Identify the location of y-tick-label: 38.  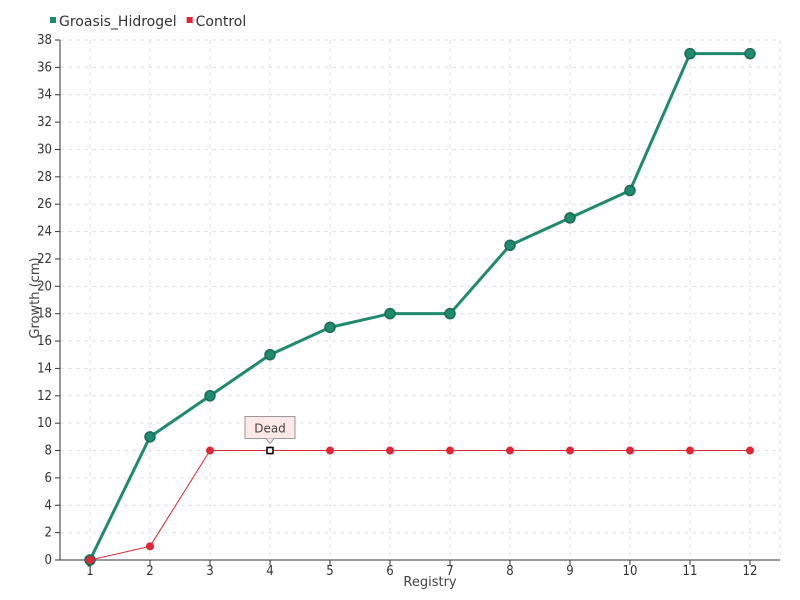
(44, 40).